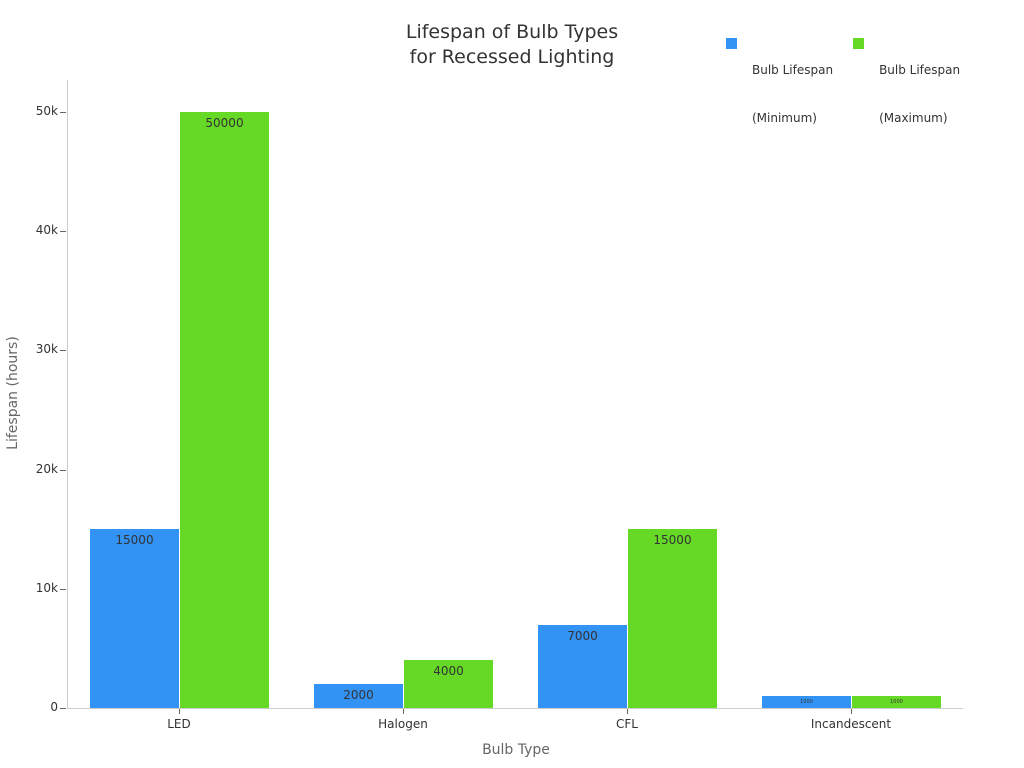 This screenshot has width=1024, height=768. I want to click on bar-incandescent-maximum: 1000, so click(896, 702).